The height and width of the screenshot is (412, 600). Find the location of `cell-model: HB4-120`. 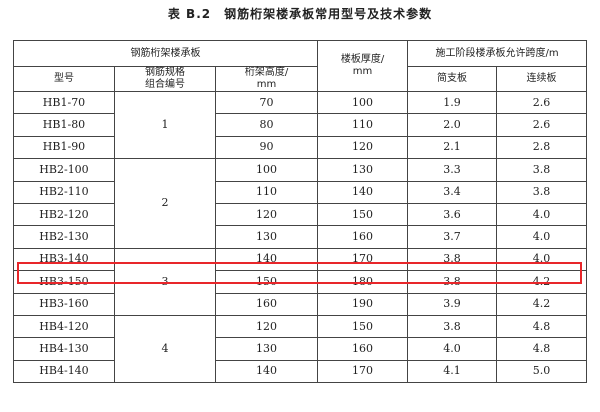

cell-model: HB4-120 is located at coordinates (64, 326).